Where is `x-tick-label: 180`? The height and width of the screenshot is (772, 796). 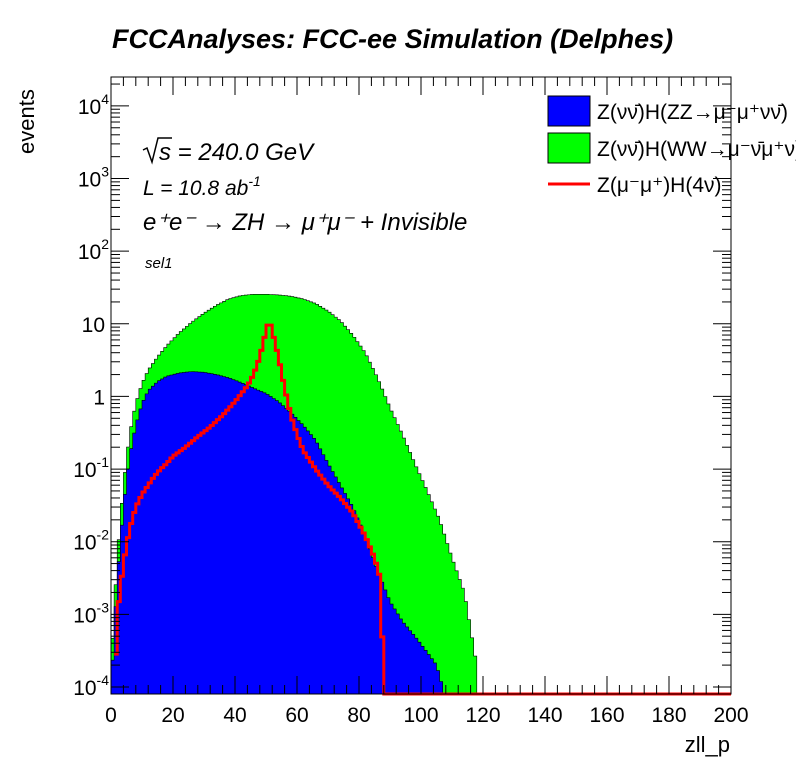 x-tick-label: 180 is located at coordinates (668, 715).